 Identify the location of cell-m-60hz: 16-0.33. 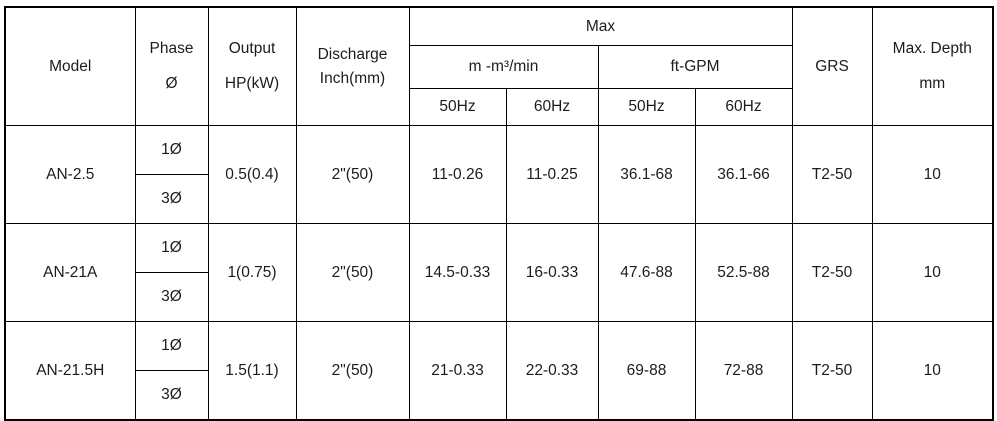
(552, 272).